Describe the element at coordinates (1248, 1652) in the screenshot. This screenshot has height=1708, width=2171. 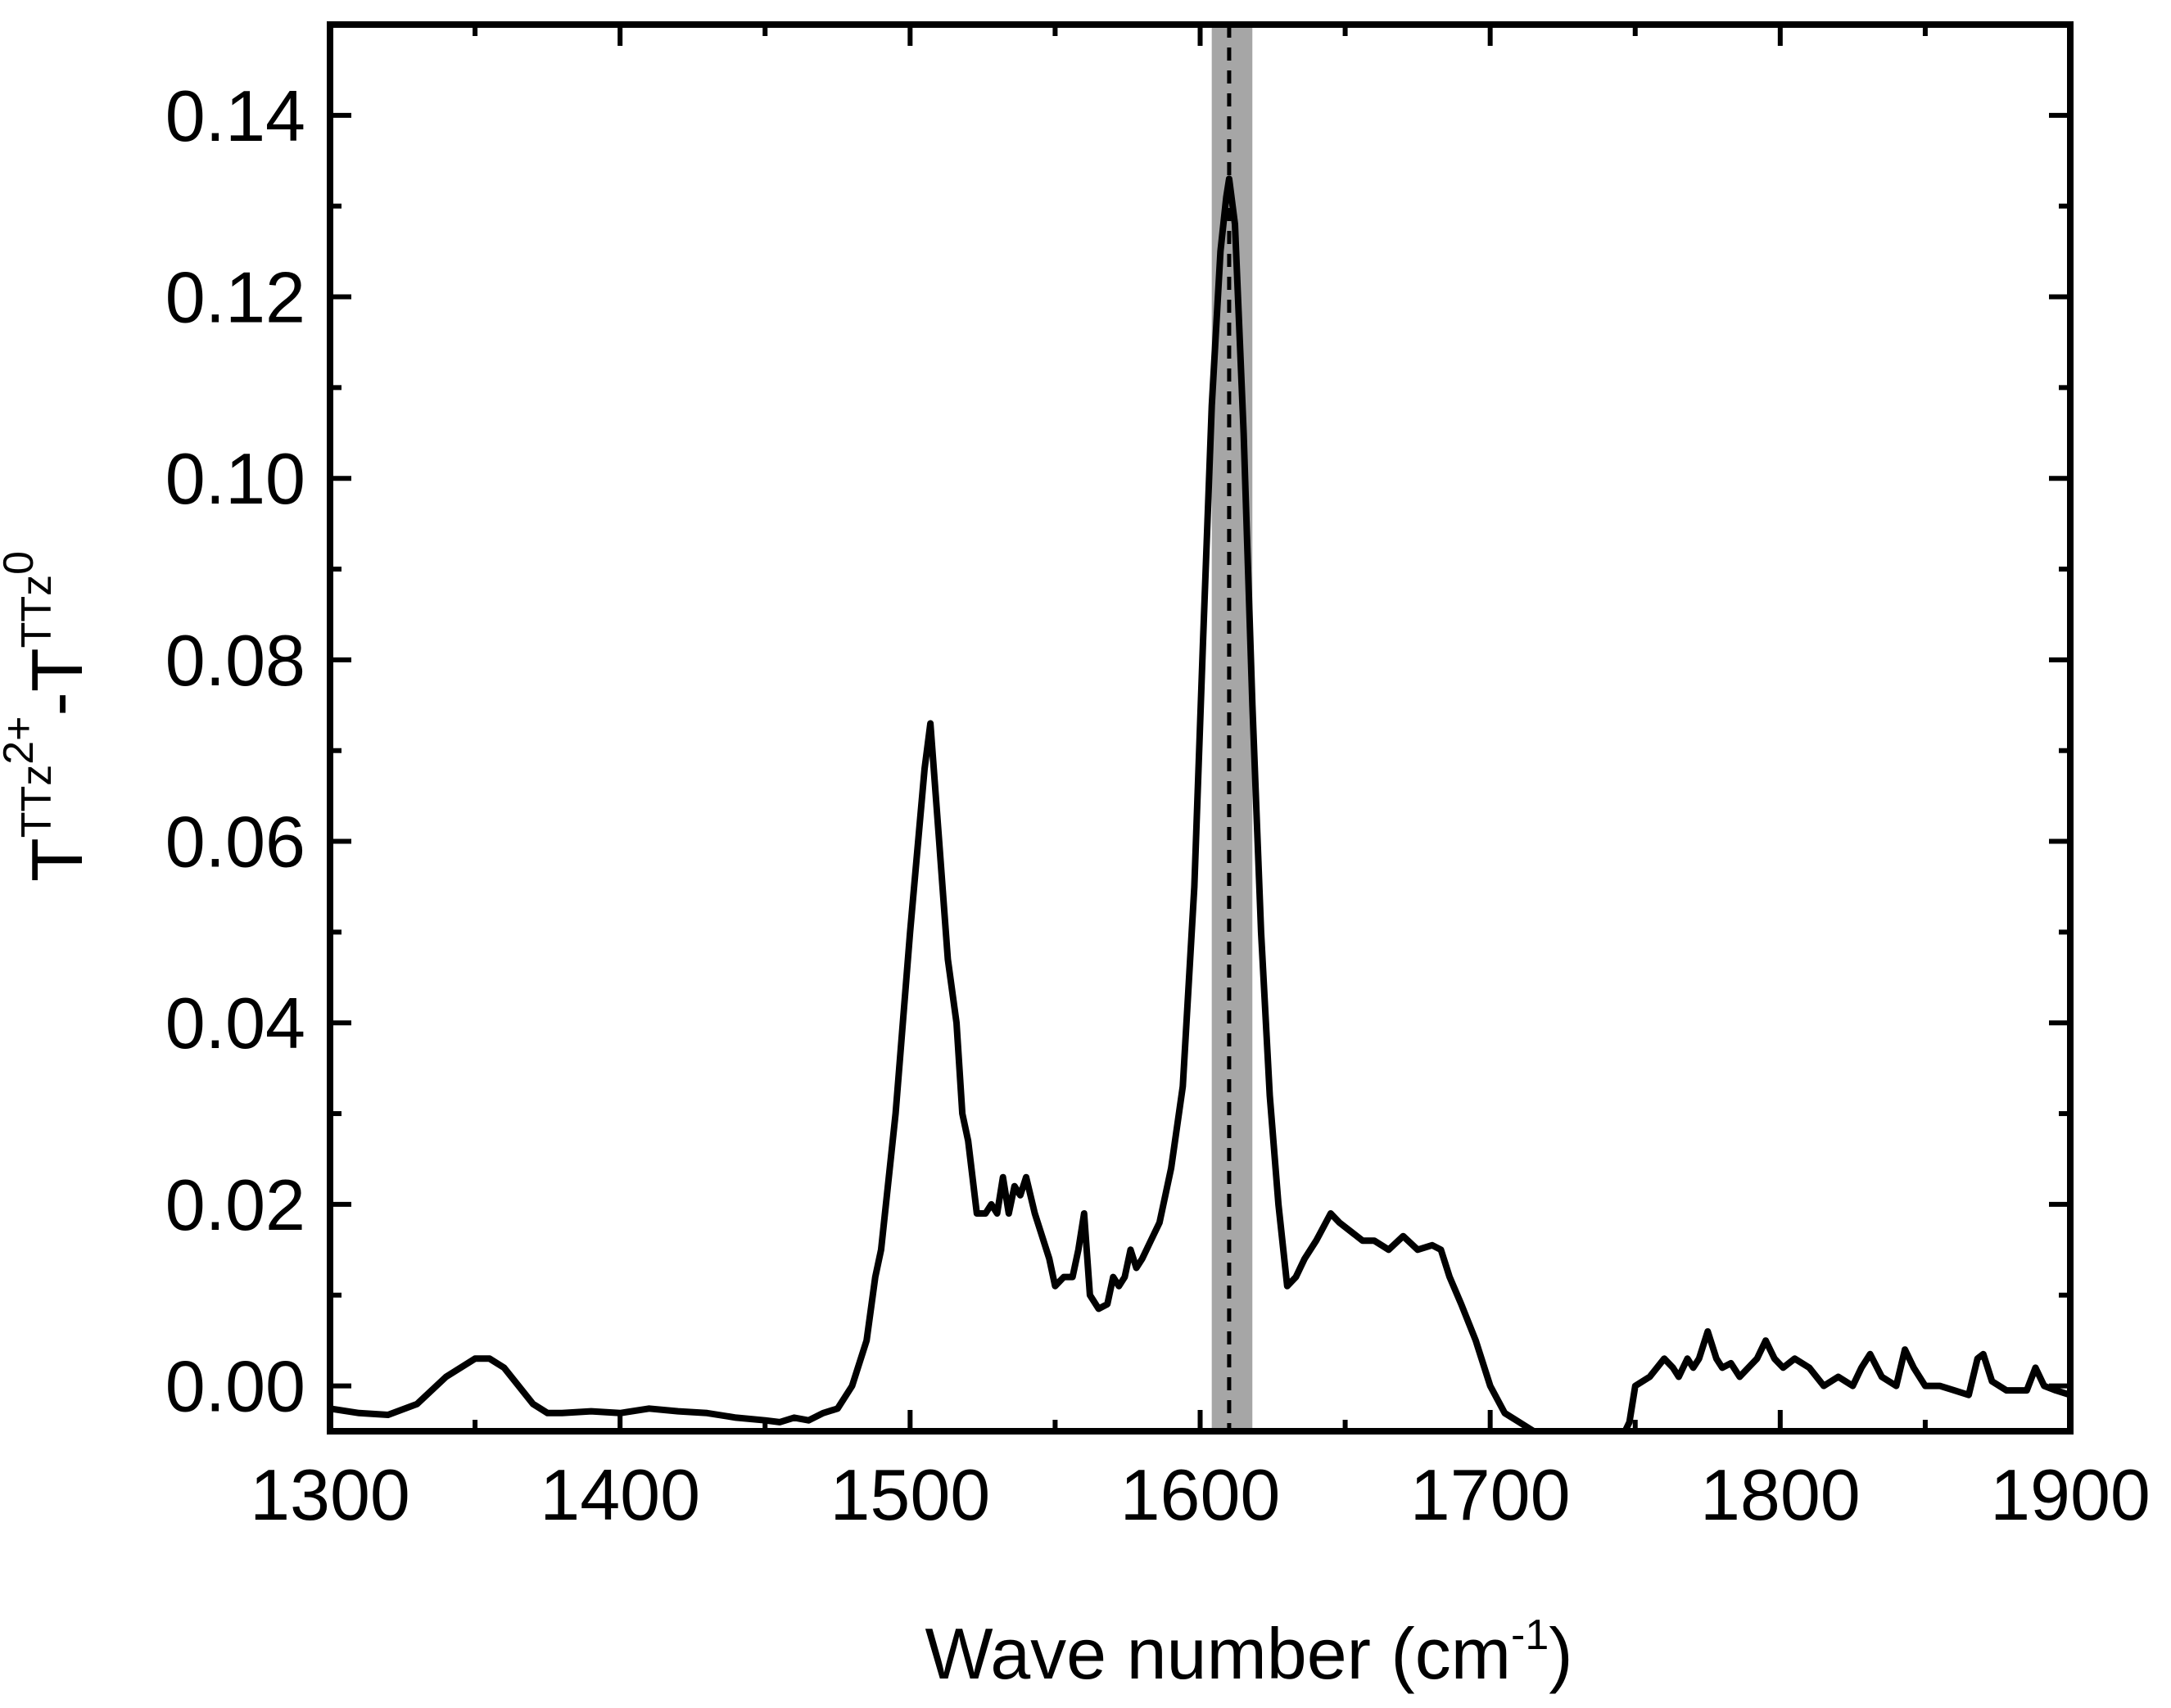
I see `x-axis-title: Wave number (cm-1)` at that location.